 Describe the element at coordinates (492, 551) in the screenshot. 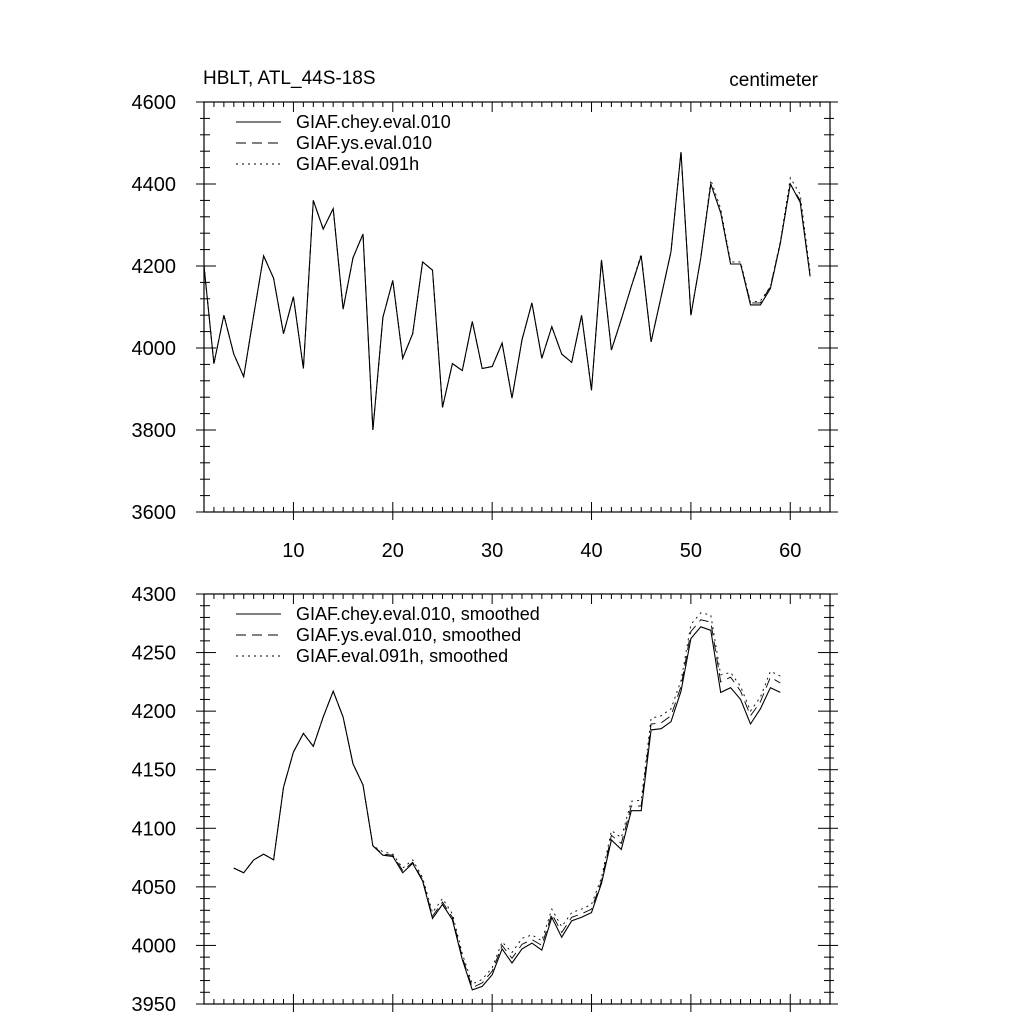

I see `x-tick-label: 30` at that location.